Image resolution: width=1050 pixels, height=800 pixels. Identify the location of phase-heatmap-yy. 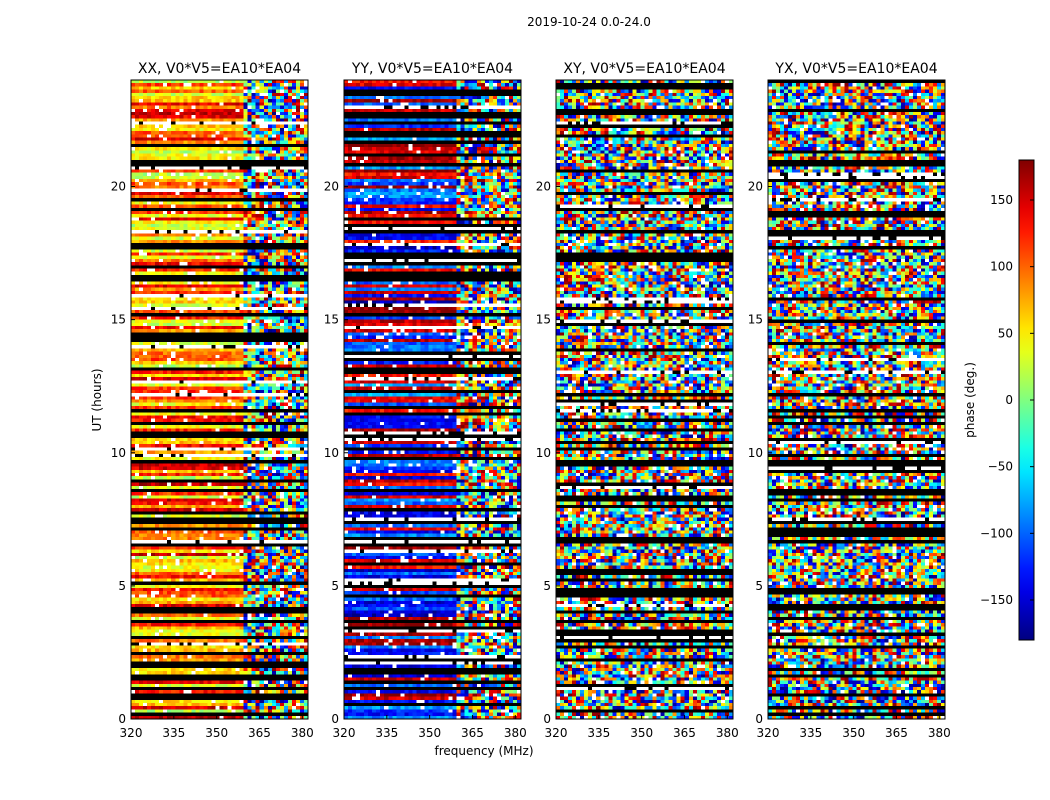
(432, 399).